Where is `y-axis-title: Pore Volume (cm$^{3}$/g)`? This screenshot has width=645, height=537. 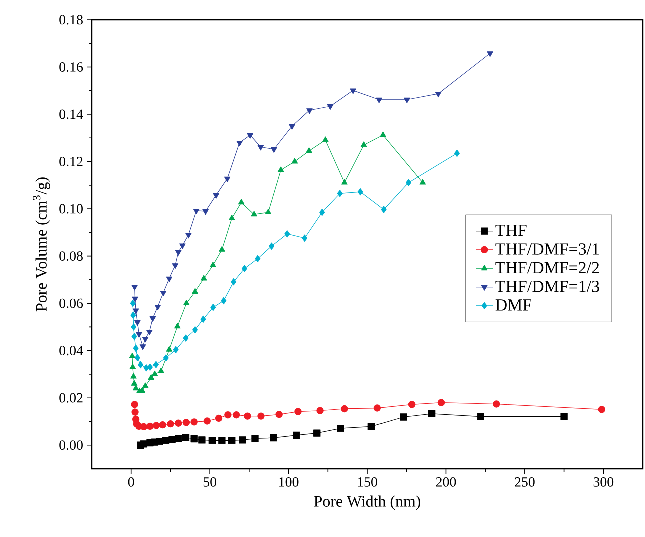 y-axis-title: Pore Volume (cm$^{3}$/g) is located at coordinates (41, 245).